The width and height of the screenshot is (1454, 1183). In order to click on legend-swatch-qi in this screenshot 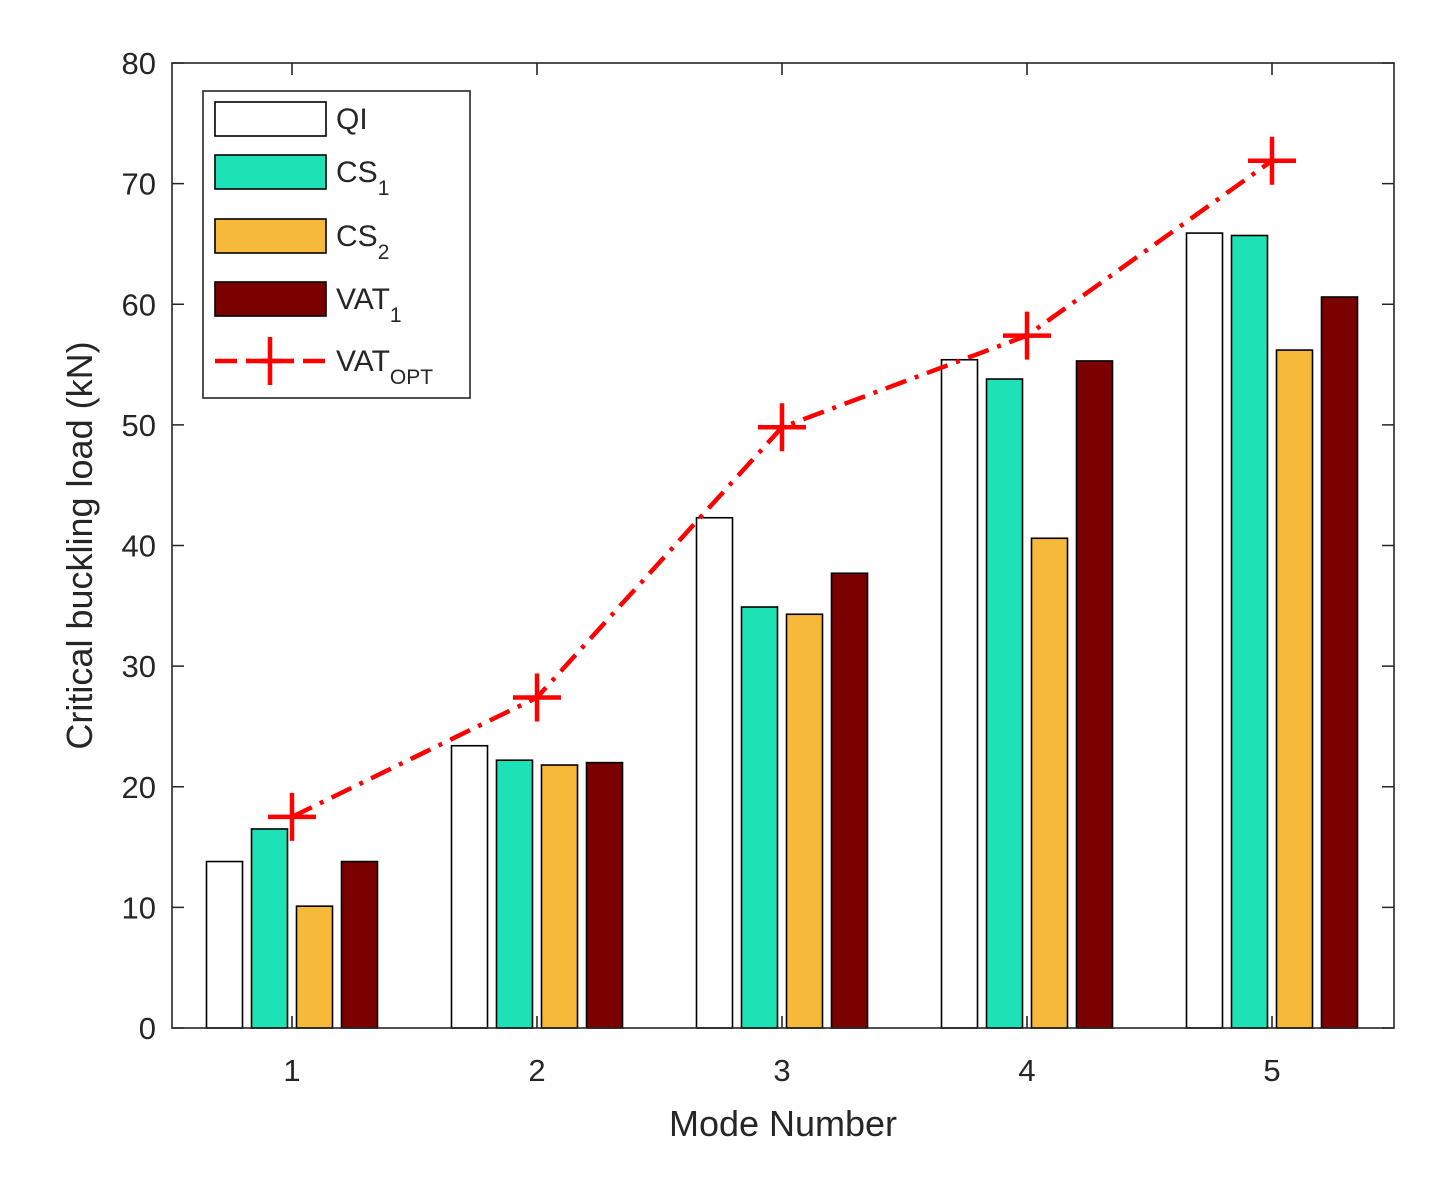, I will do `click(270, 119)`.